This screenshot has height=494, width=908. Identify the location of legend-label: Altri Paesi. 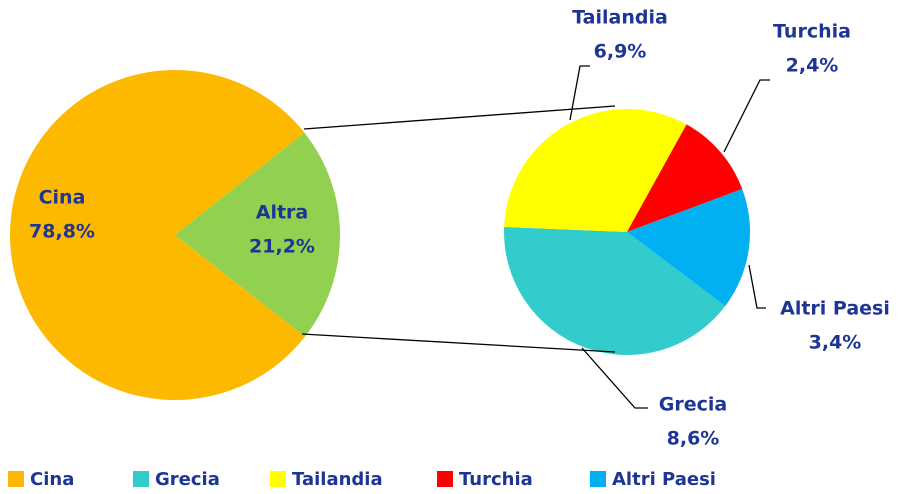
(664, 479).